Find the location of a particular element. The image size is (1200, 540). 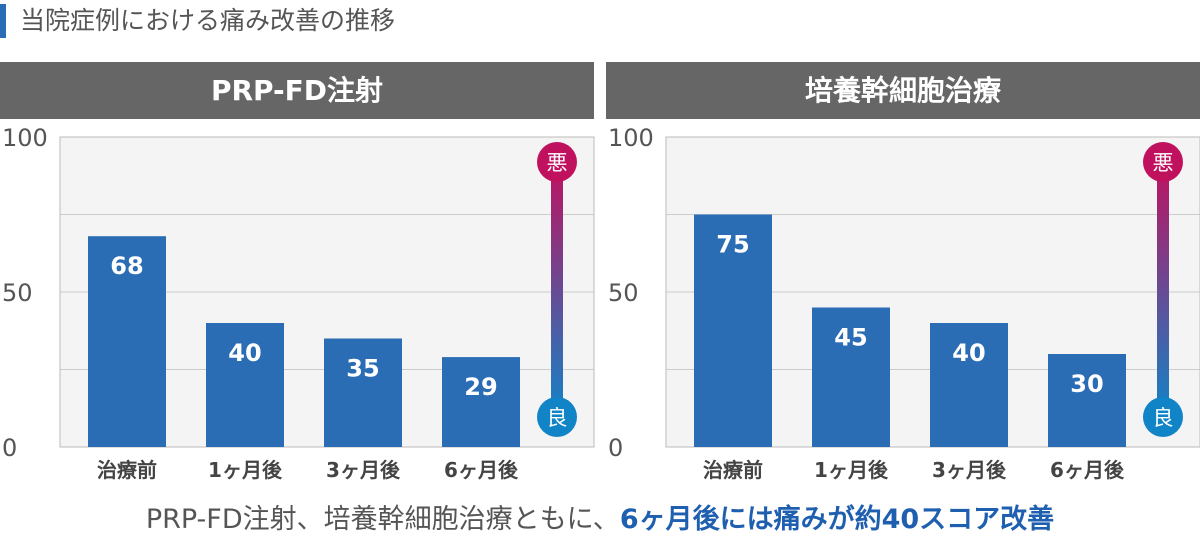

data-label: 75 is located at coordinates (732, 245).